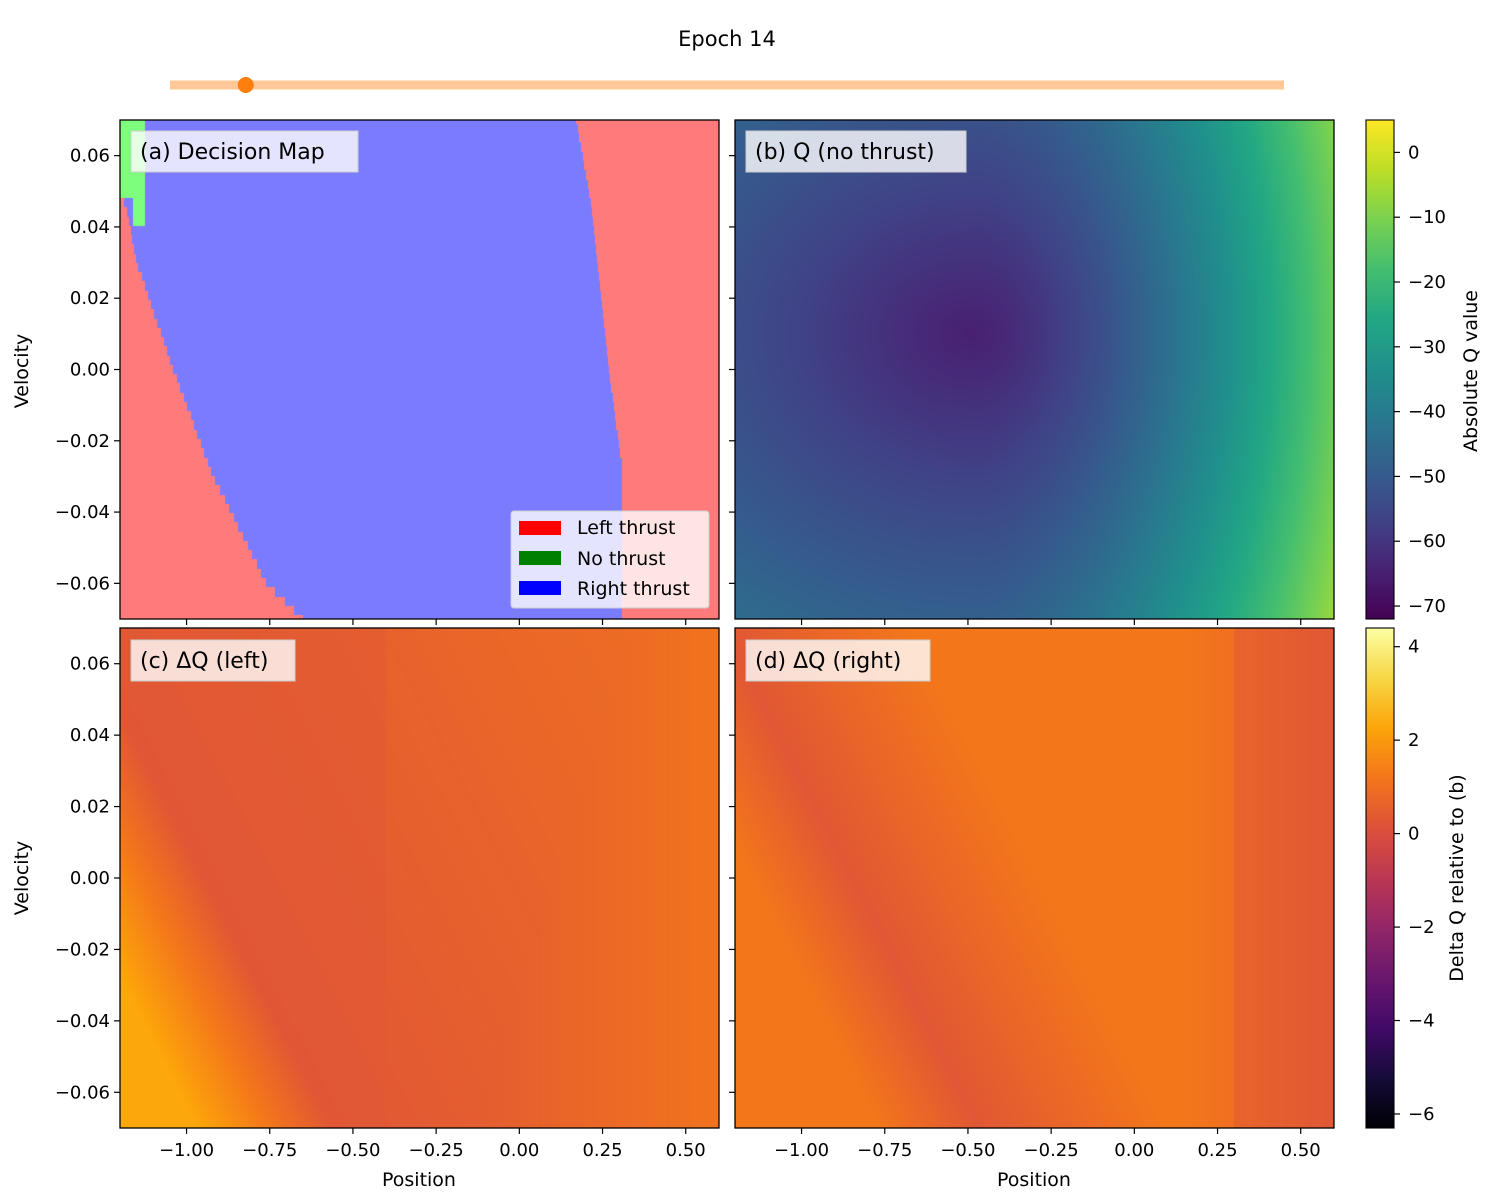 Image resolution: width=1500 pixels, height=1200 pixels. I want to click on colorbar-absolute-label: Absolute Q value, so click(1471, 371).